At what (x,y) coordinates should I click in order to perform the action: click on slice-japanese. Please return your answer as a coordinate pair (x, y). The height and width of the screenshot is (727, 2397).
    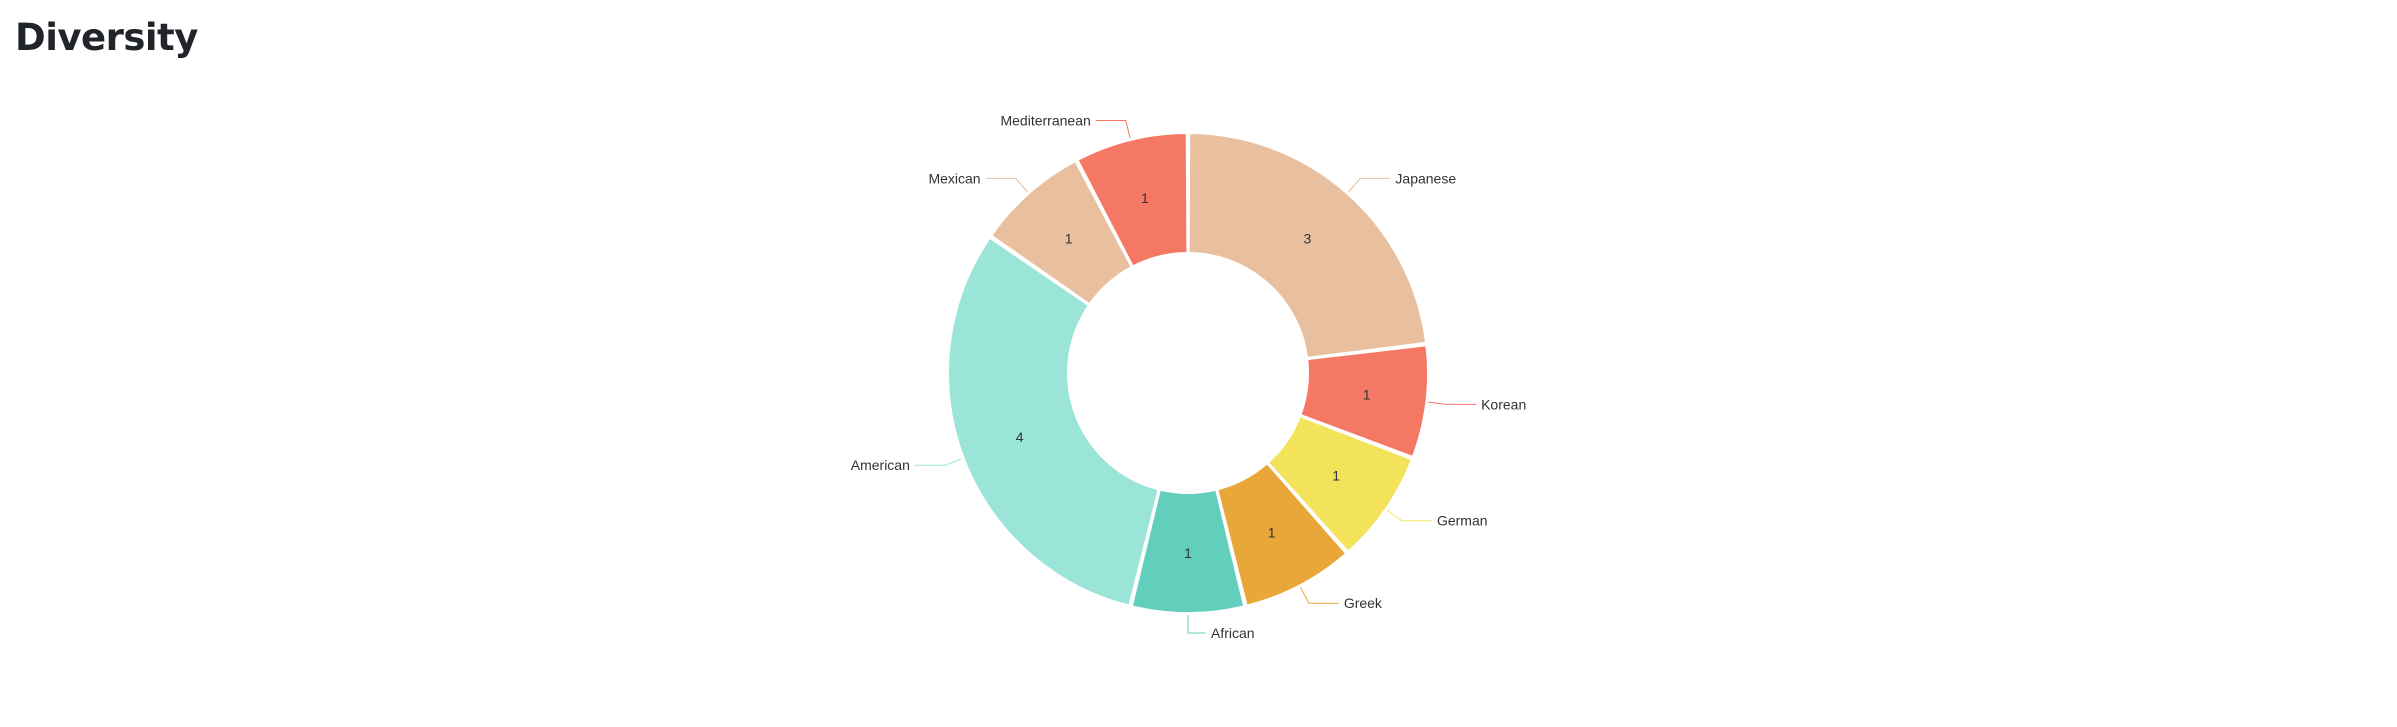
    Looking at the image, I should click on (1307, 245).